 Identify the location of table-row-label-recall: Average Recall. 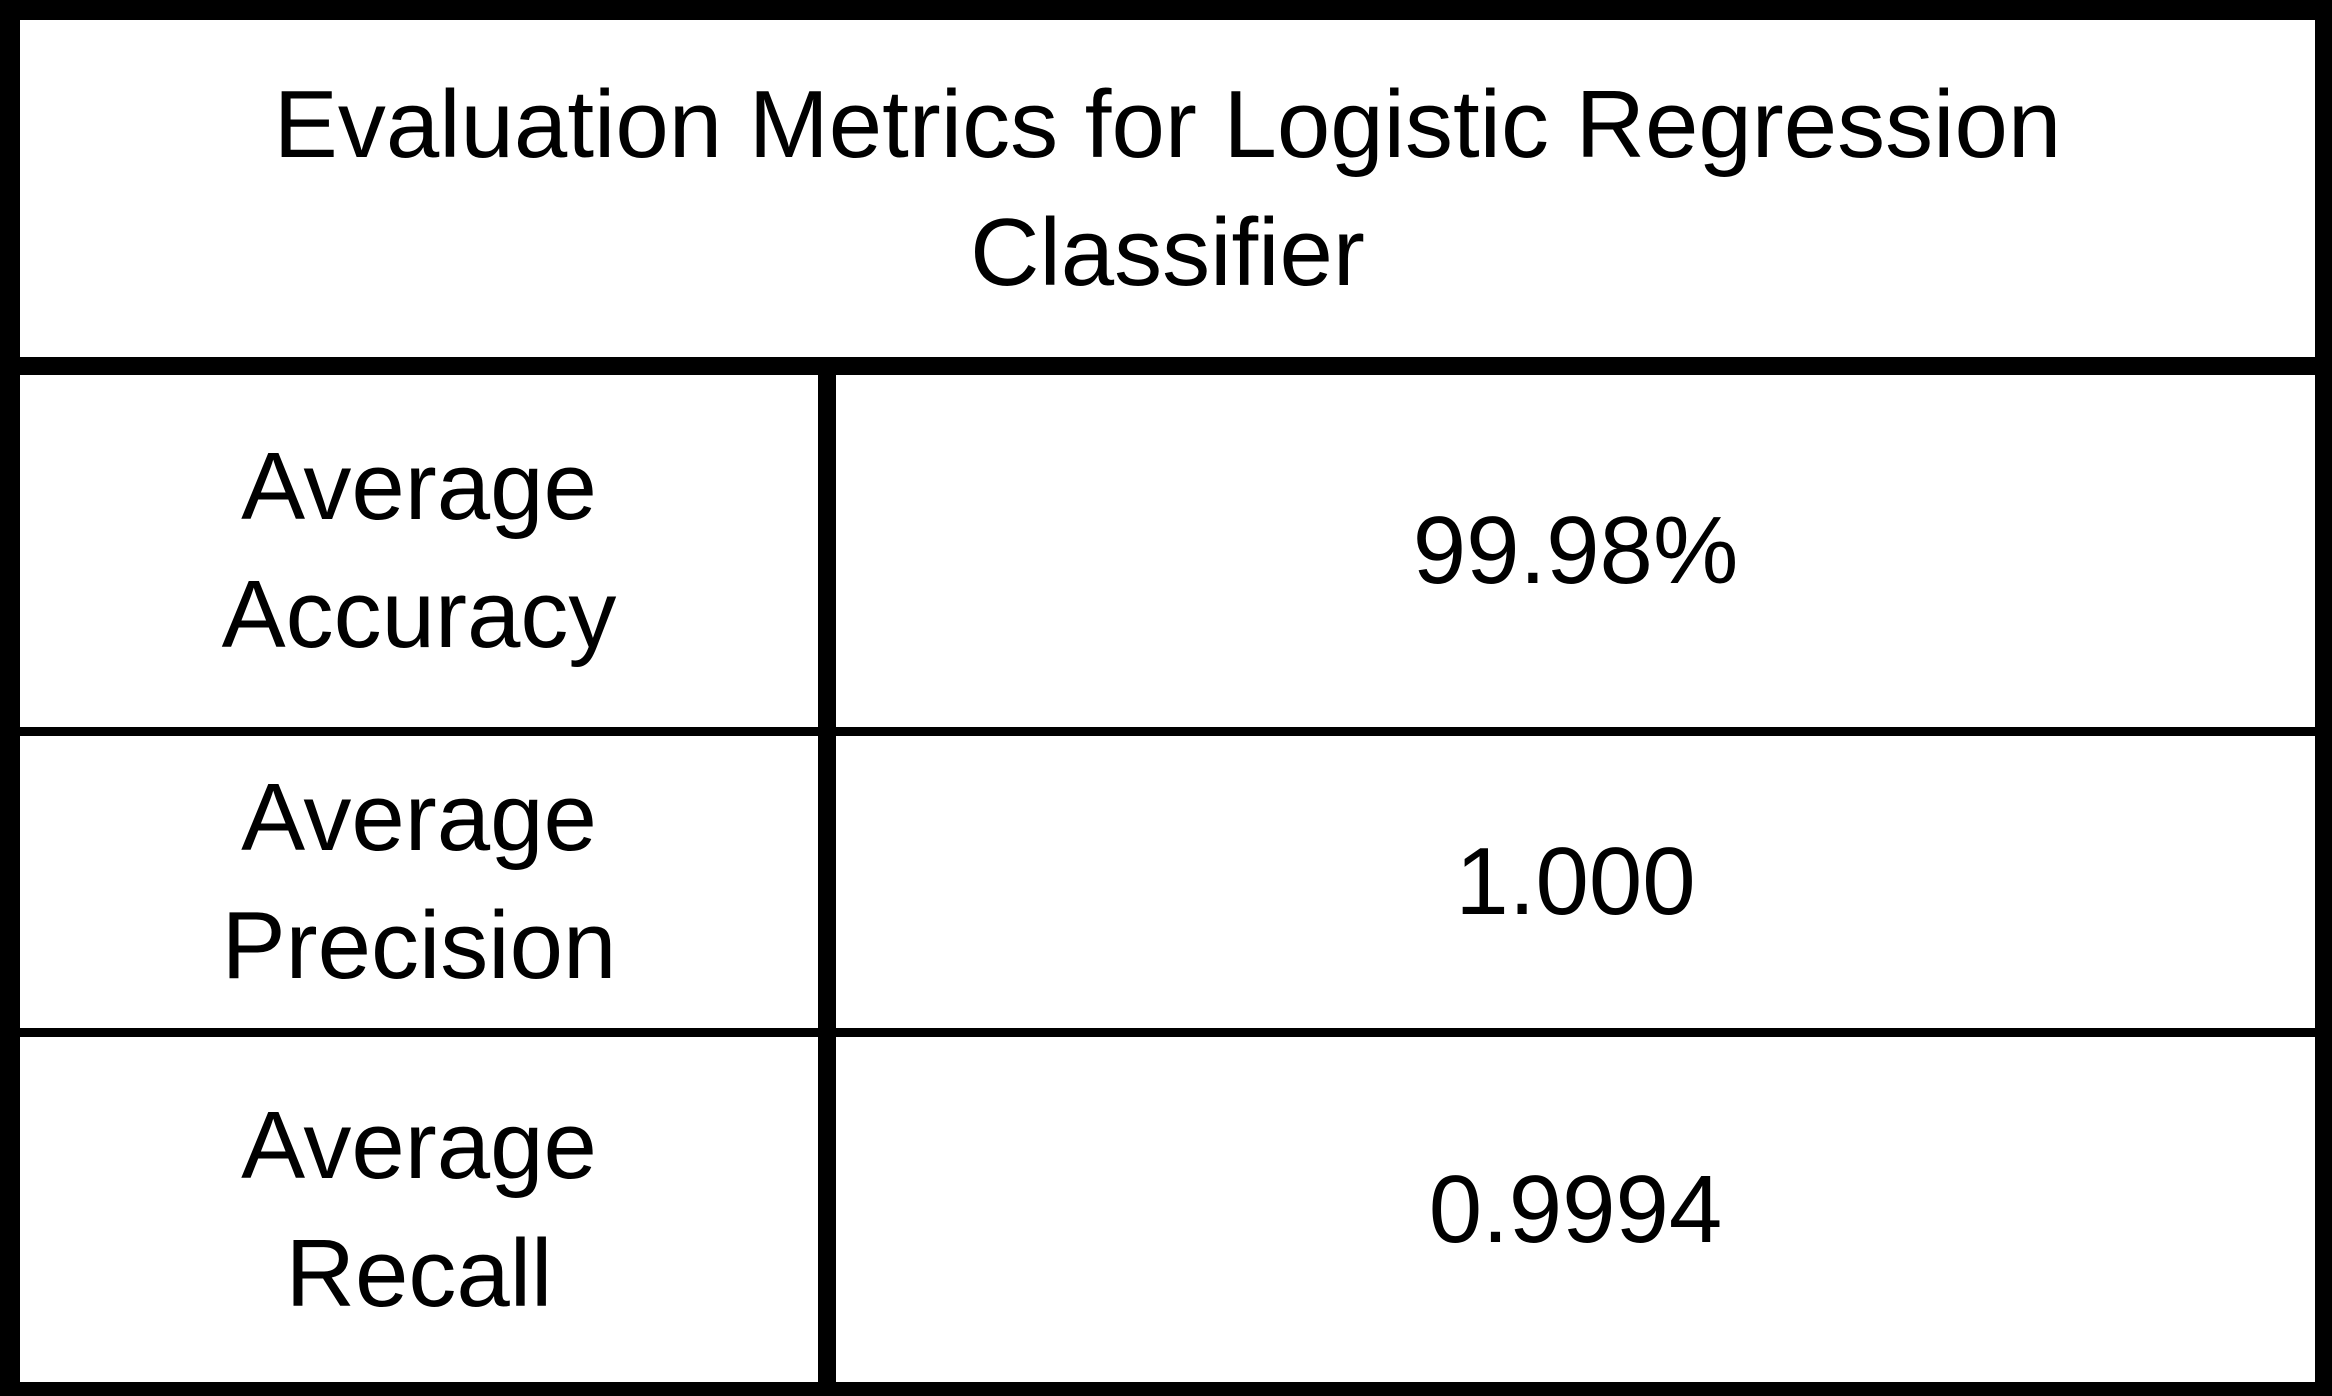
(419, 1209).